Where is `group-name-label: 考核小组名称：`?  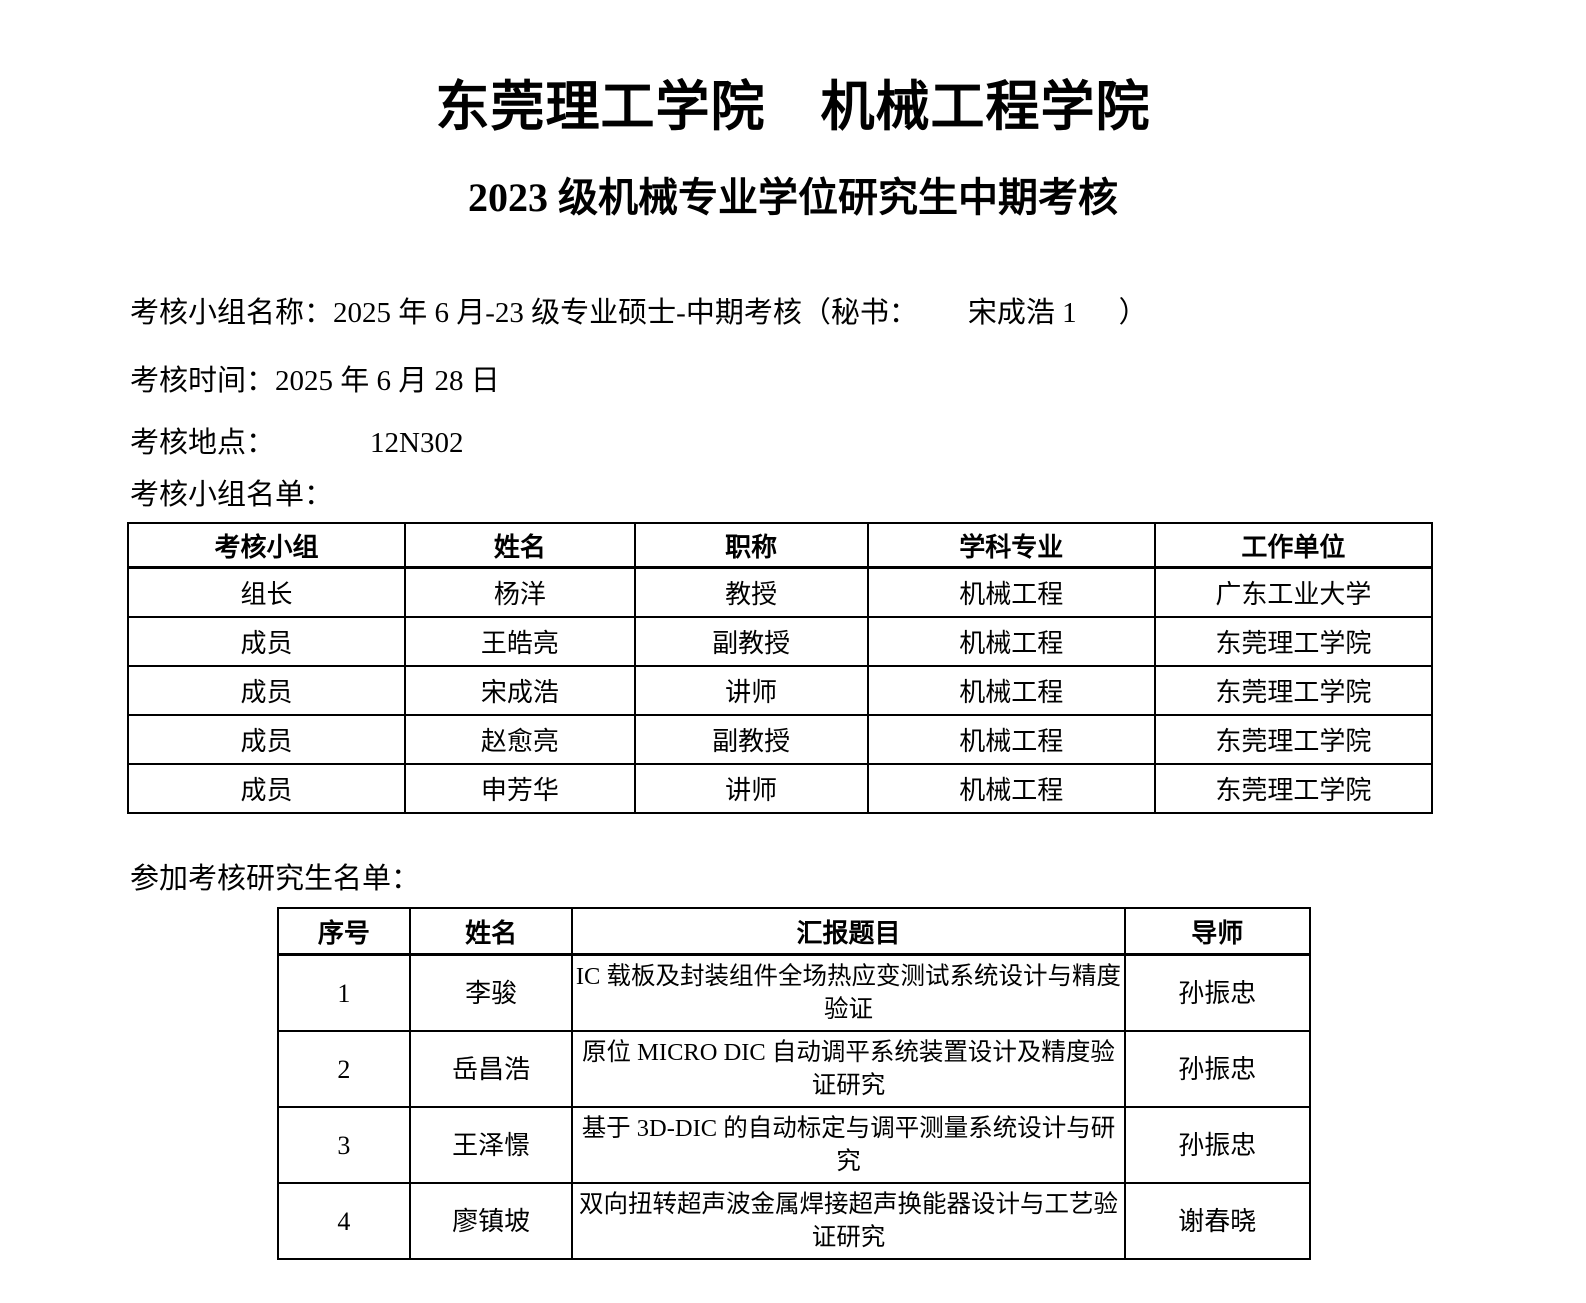 group-name-label: 考核小组名称： is located at coordinates (232, 313).